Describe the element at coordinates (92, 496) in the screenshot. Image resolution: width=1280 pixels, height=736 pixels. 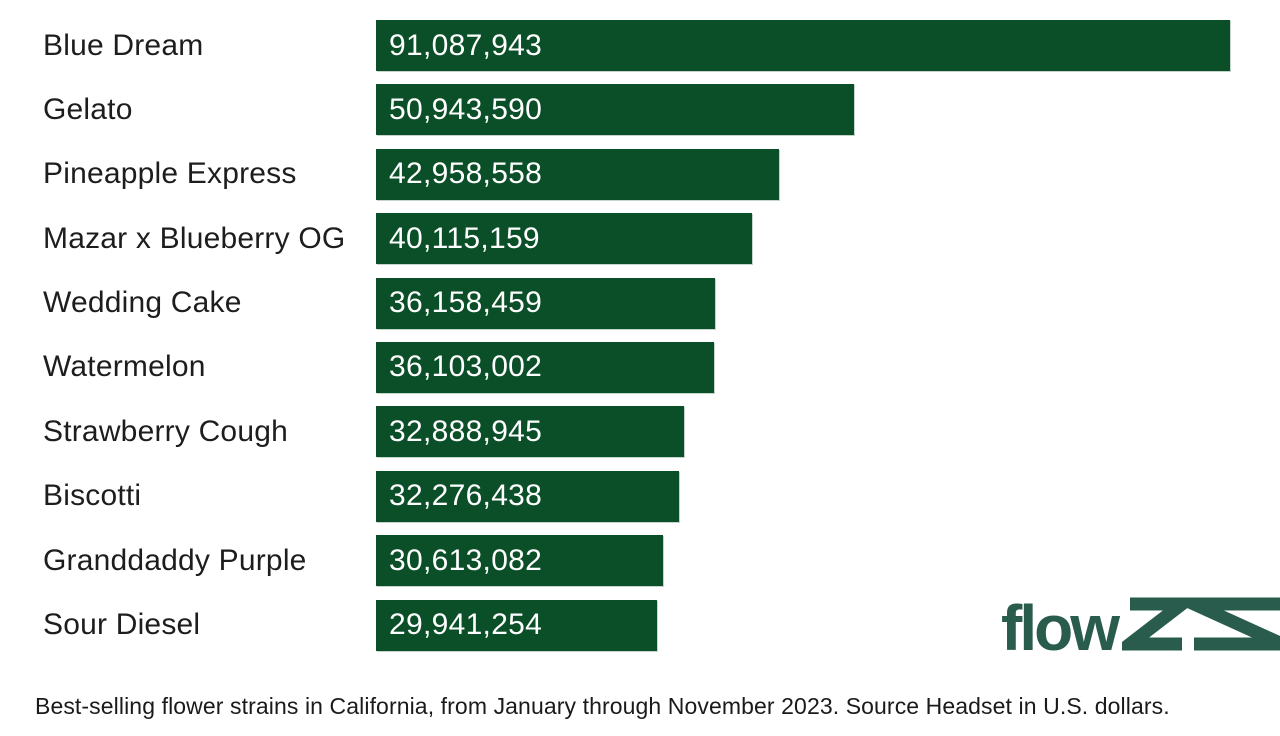
I see `category-label: Biscotti` at that location.